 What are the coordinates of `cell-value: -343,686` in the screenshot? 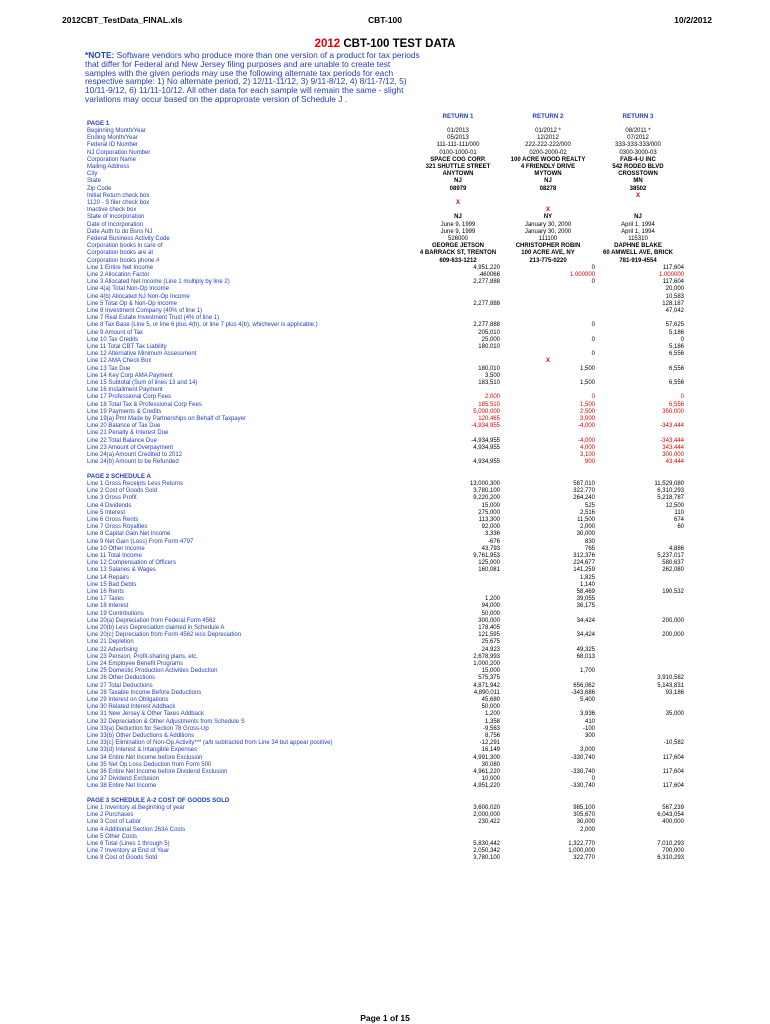 It's located at (583, 692).